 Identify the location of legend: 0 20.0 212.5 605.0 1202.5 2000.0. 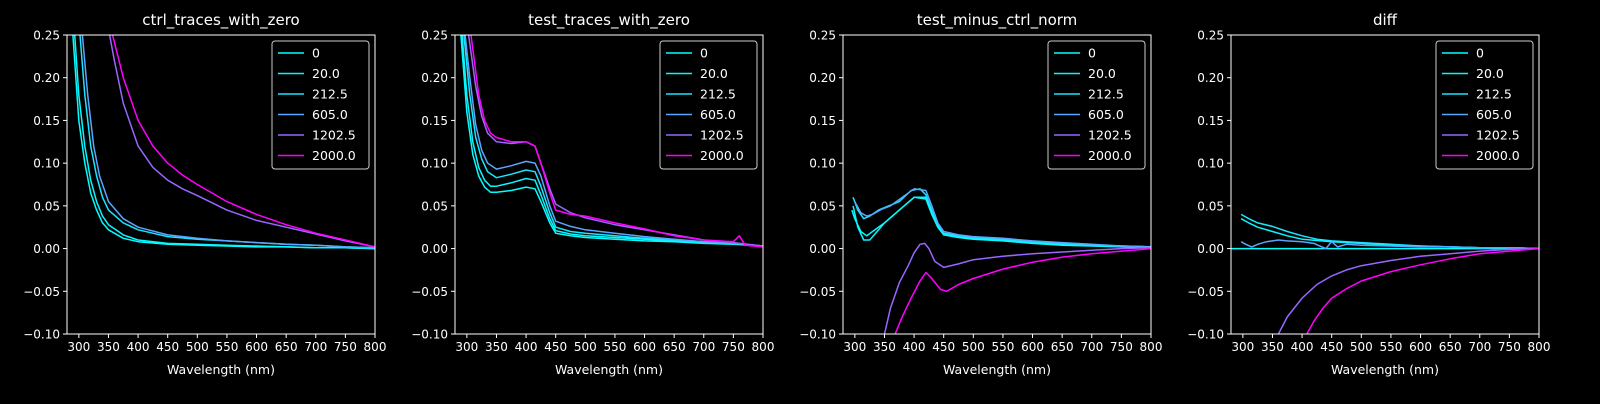
(1484, 105).